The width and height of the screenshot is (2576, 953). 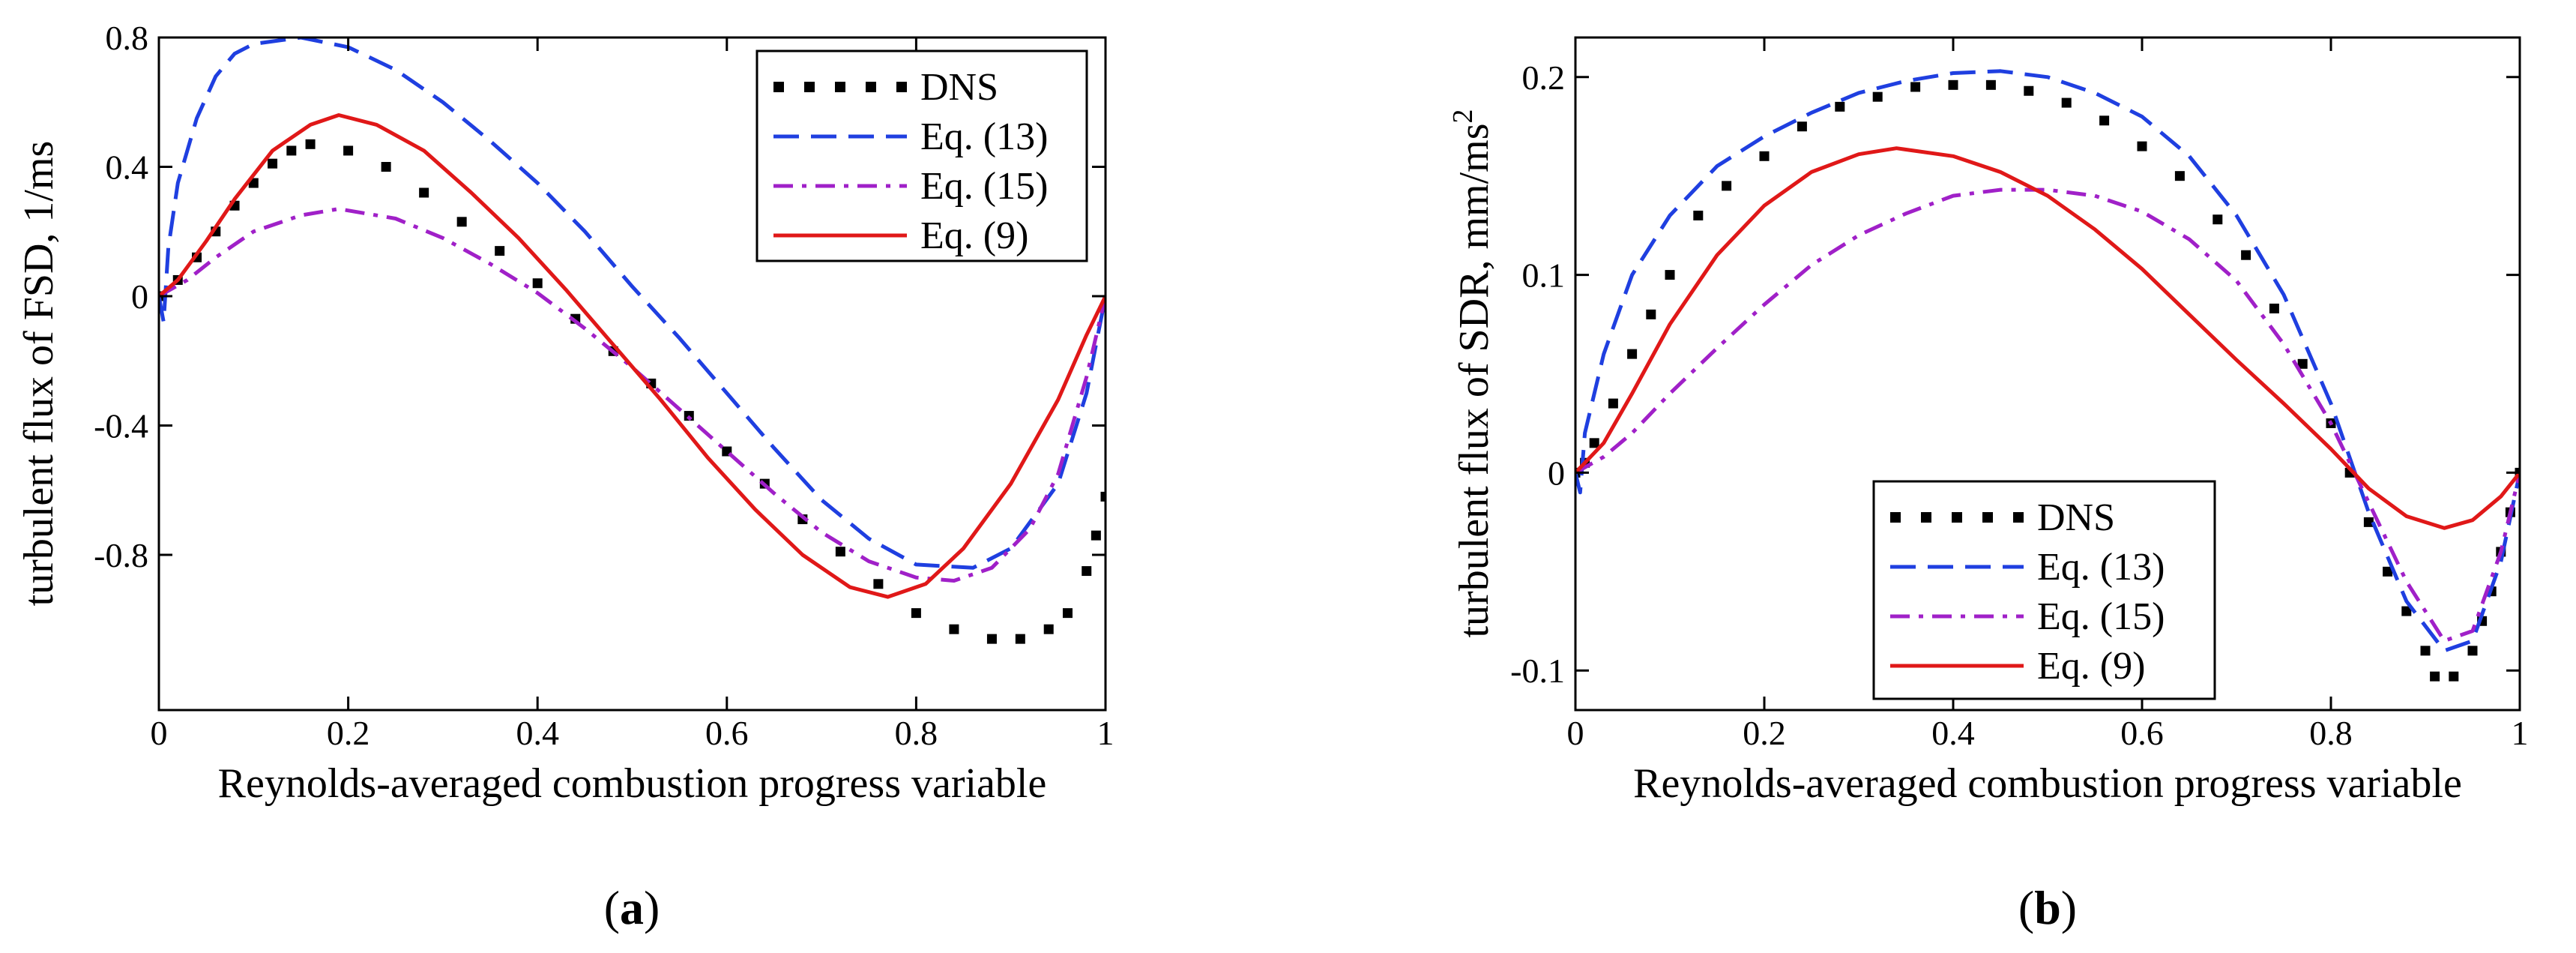 What do you see at coordinates (2048, 338) in the screenshot?
I see `series-line-eq-9-` at bounding box center [2048, 338].